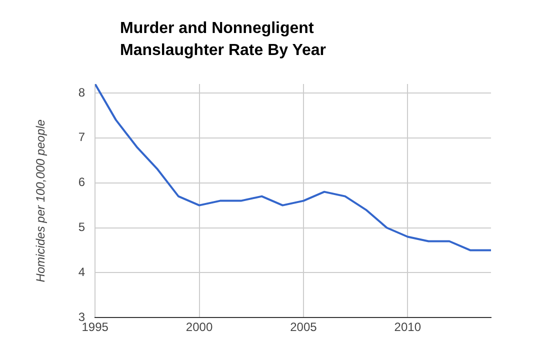  I want to click on chart-title: Murder and Nonnegligent Manslaughter Rate By Year, so click(224, 40).